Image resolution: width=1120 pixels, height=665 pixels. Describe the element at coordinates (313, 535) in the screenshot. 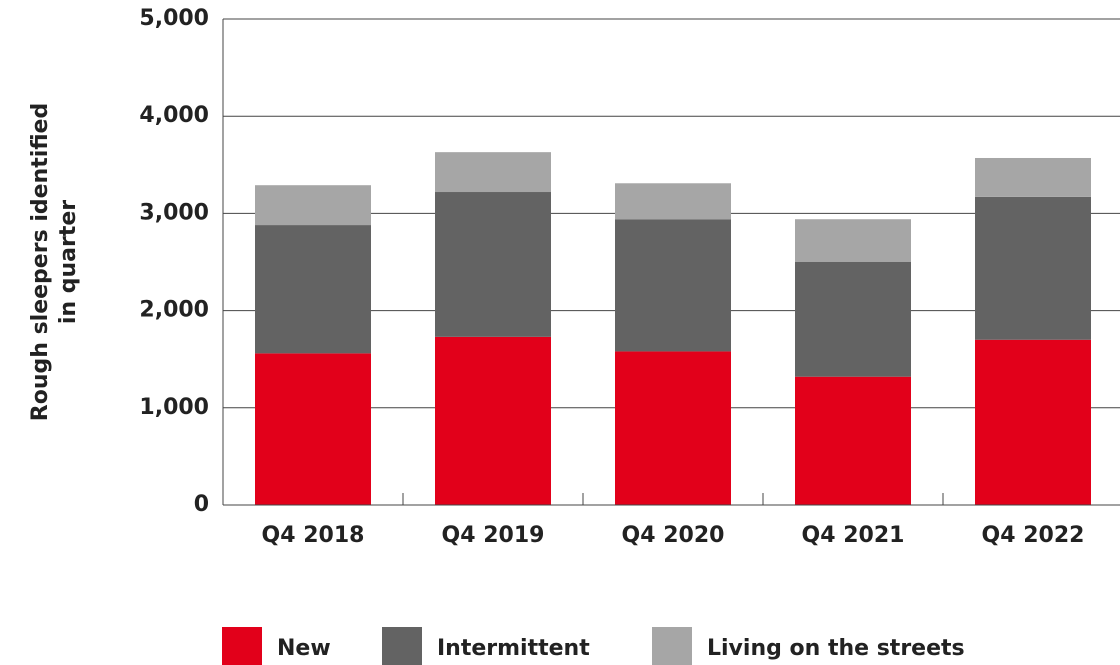

I see `x-tick-label: Q4 2018` at that location.